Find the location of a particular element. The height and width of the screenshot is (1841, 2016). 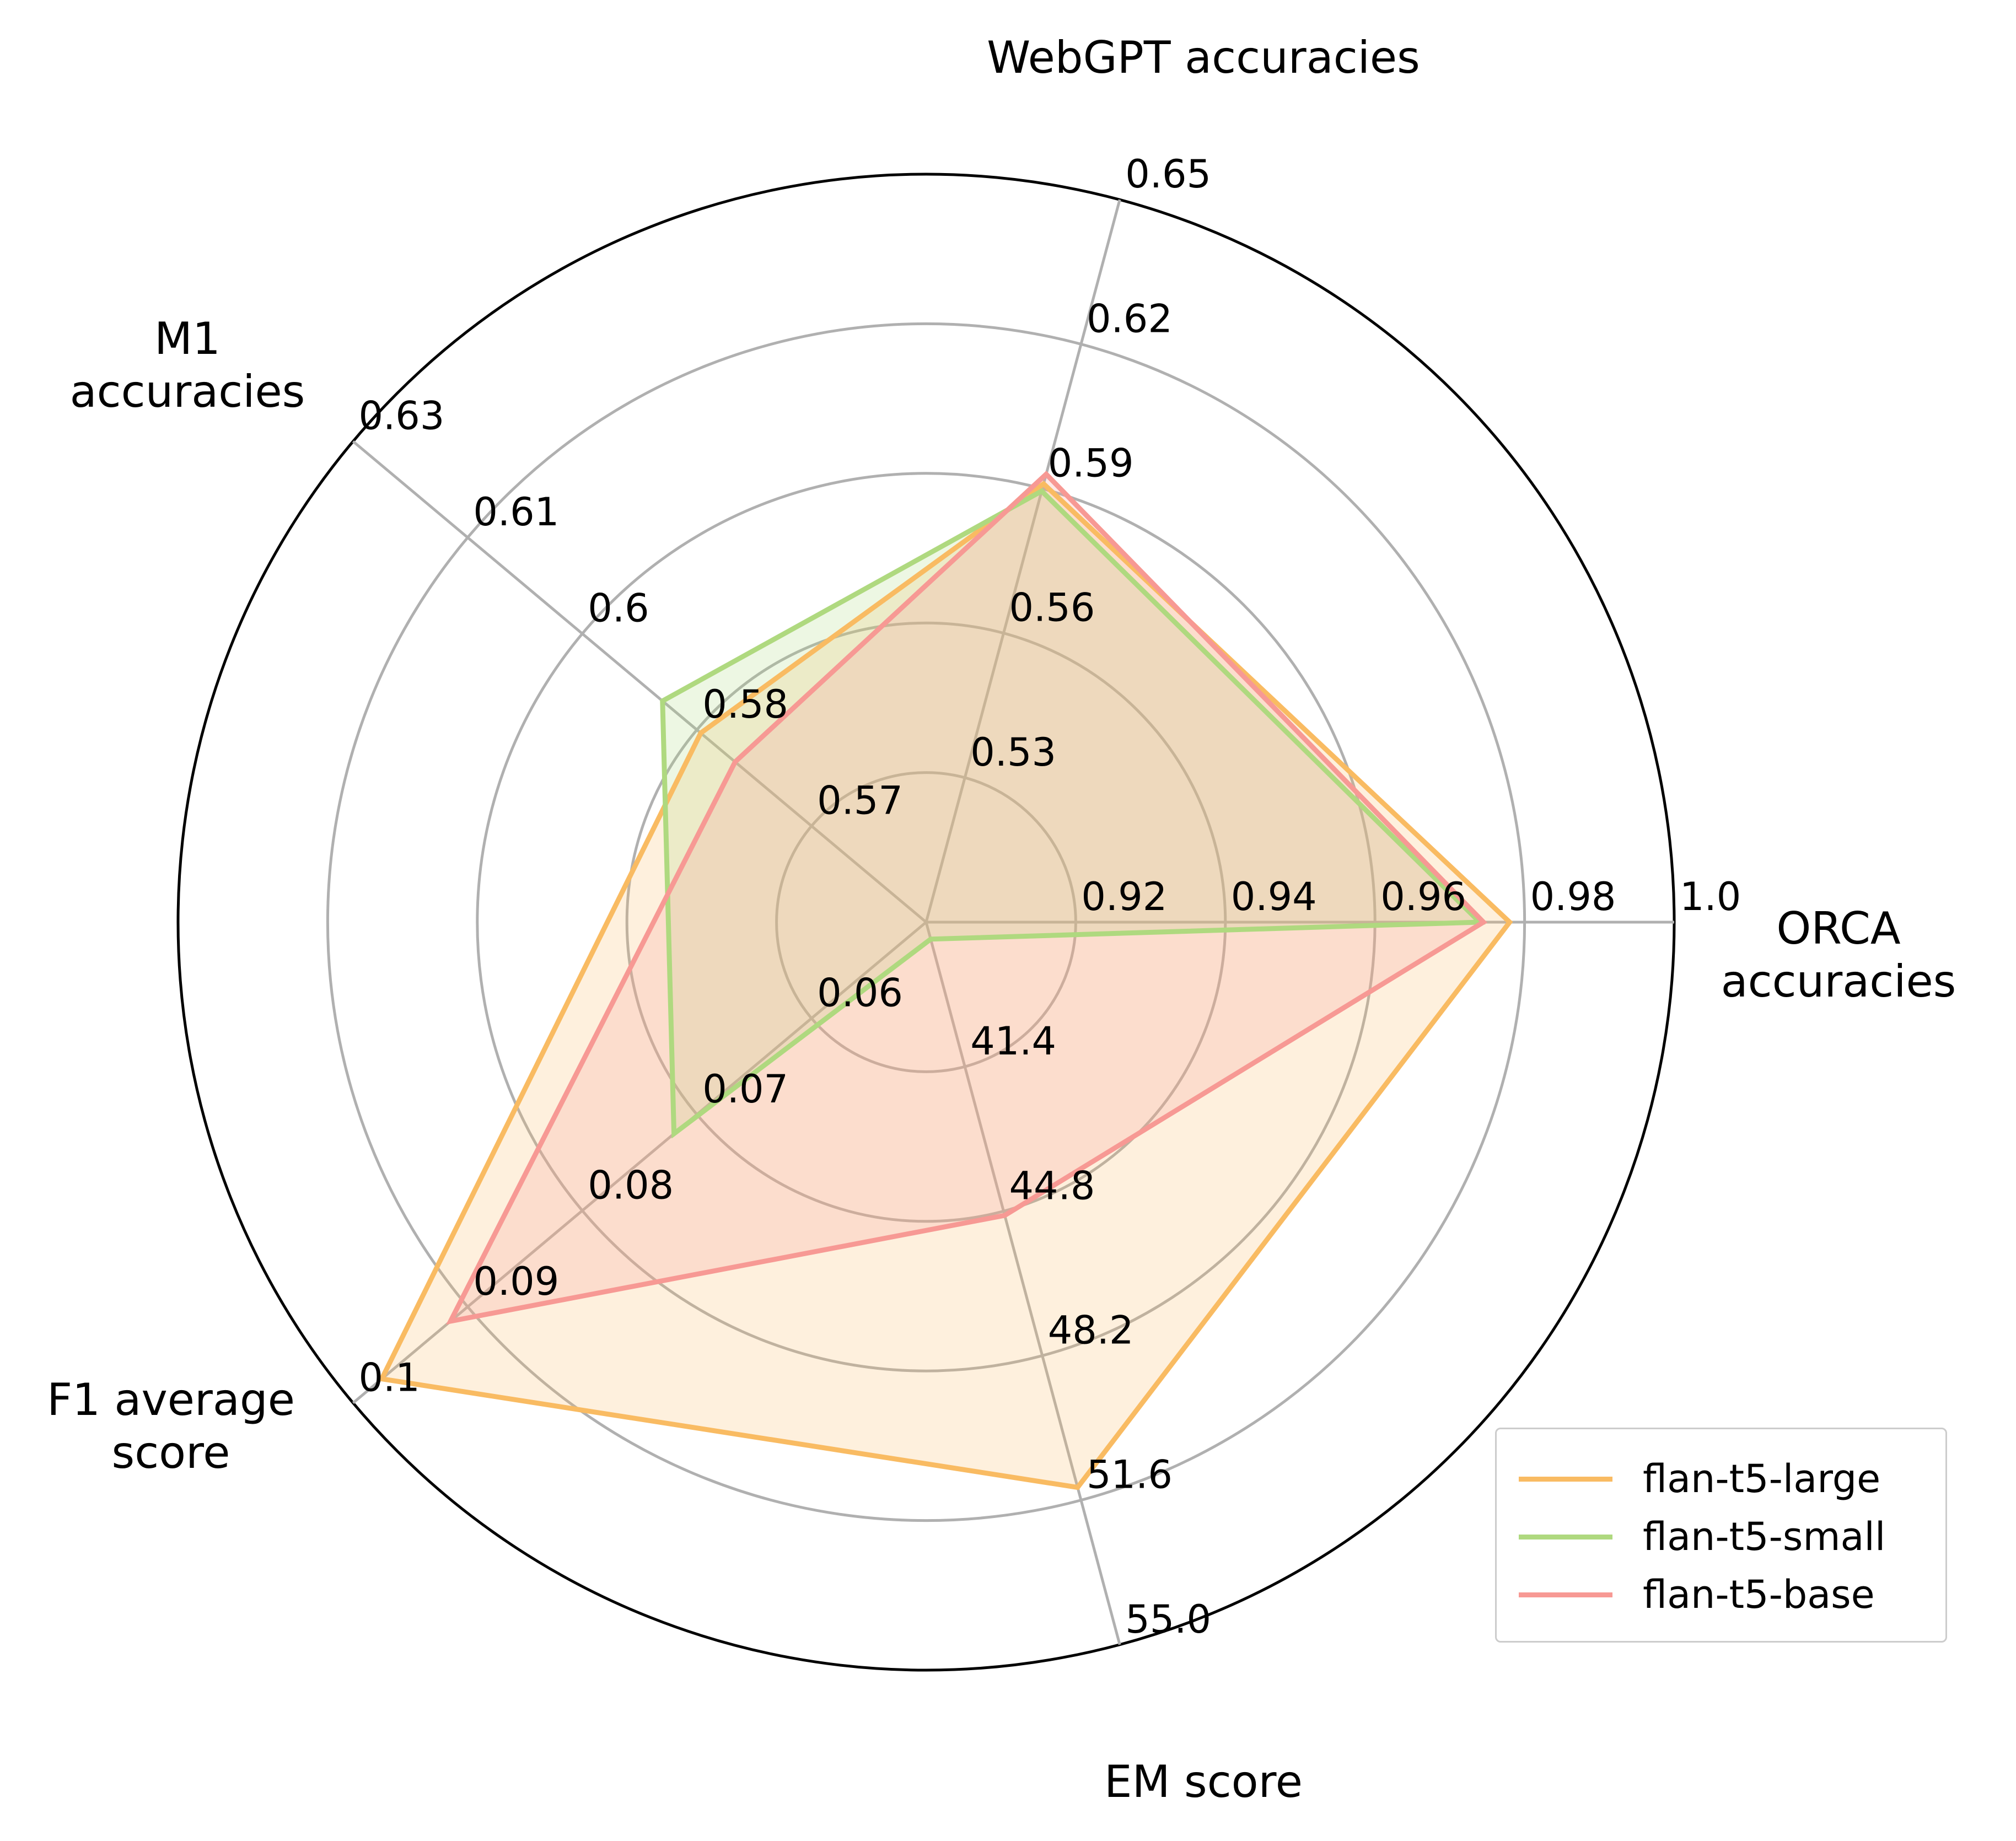

tick-label-axis1-5: 1.0 is located at coordinates (1710, 896).